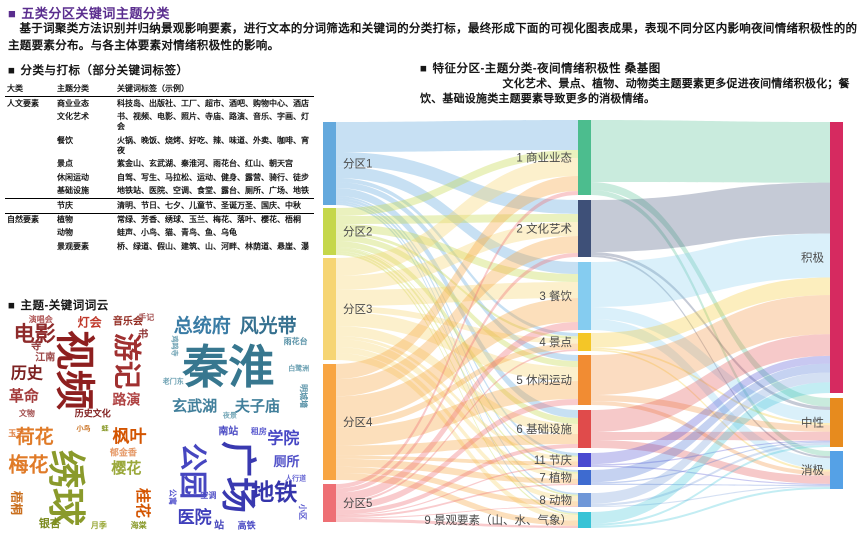 The height and width of the screenshot is (534, 865). Describe the element at coordinates (498, 520) in the screenshot. I see `sankey-node-label: 9 景观要素（山、水、气象）` at that location.